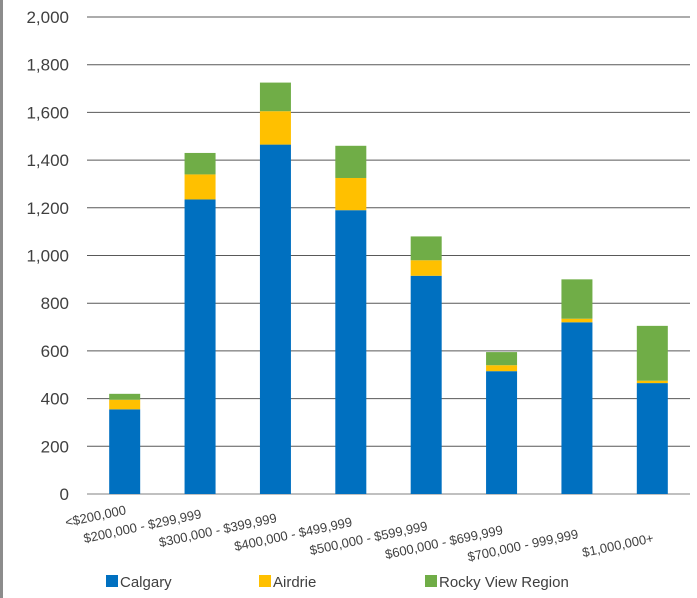 Image resolution: width=697 pixels, height=598 pixels. I want to click on y-tick-label: 1,200, so click(47, 208).